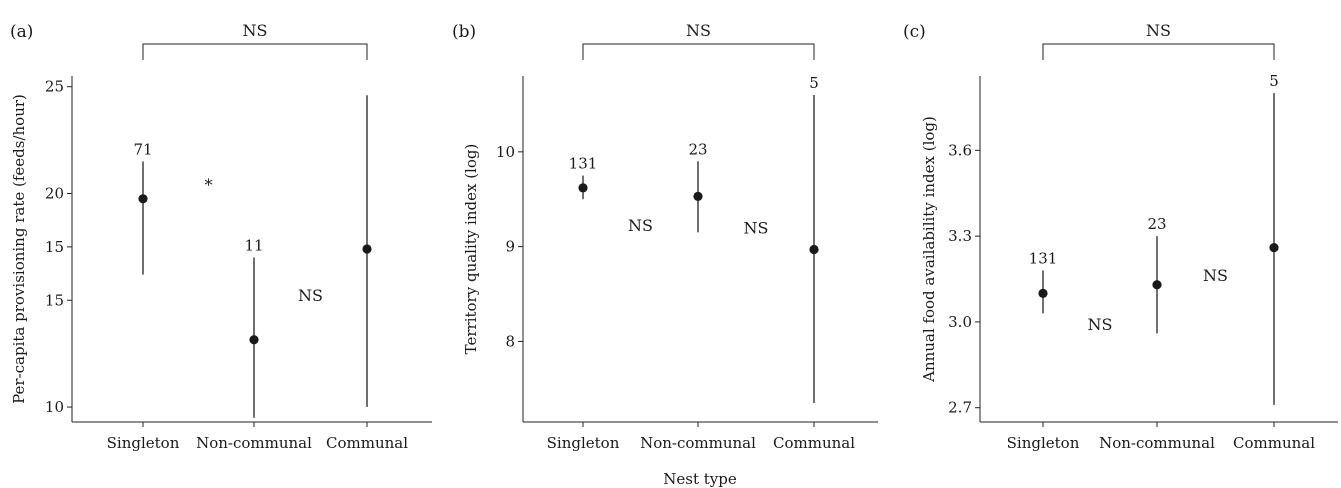 Image resolution: width=1341 pixels, height=488 pixels. What do you see at coordinates (929, 249) in the screenshot?
I see `y-axis-title: Annual food availability index (log)` at bounding box center [929, 249].